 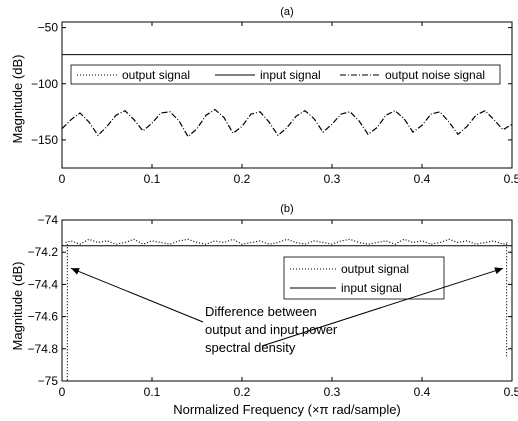 I want to click on panel-b-title: (b), so click(x=286, y=209).